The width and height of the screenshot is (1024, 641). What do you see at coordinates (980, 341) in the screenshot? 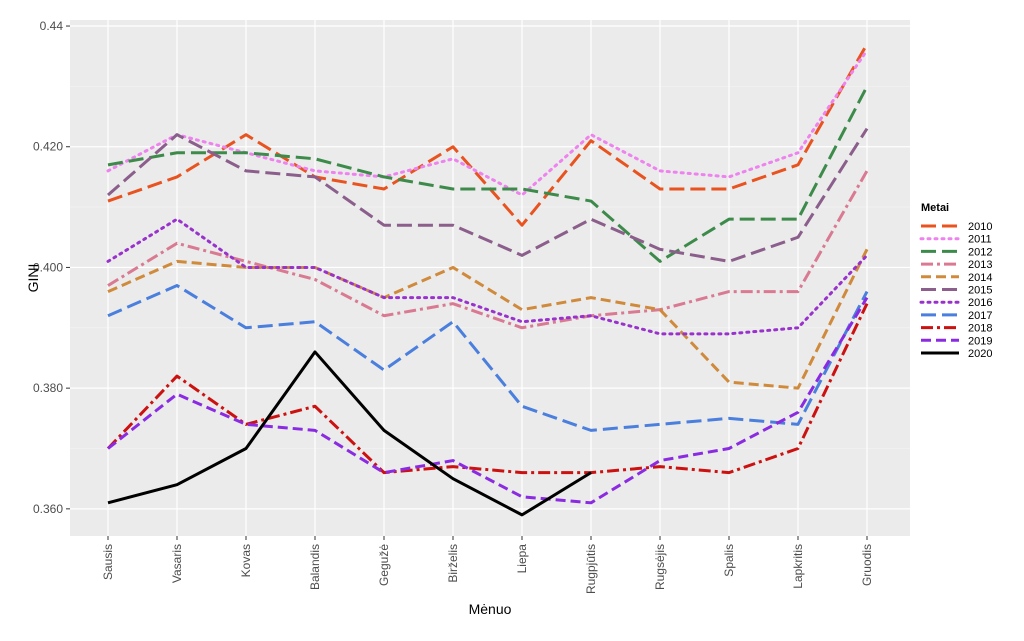
I see `legend-label-2019: 2019` at bounding box center [980, 341].